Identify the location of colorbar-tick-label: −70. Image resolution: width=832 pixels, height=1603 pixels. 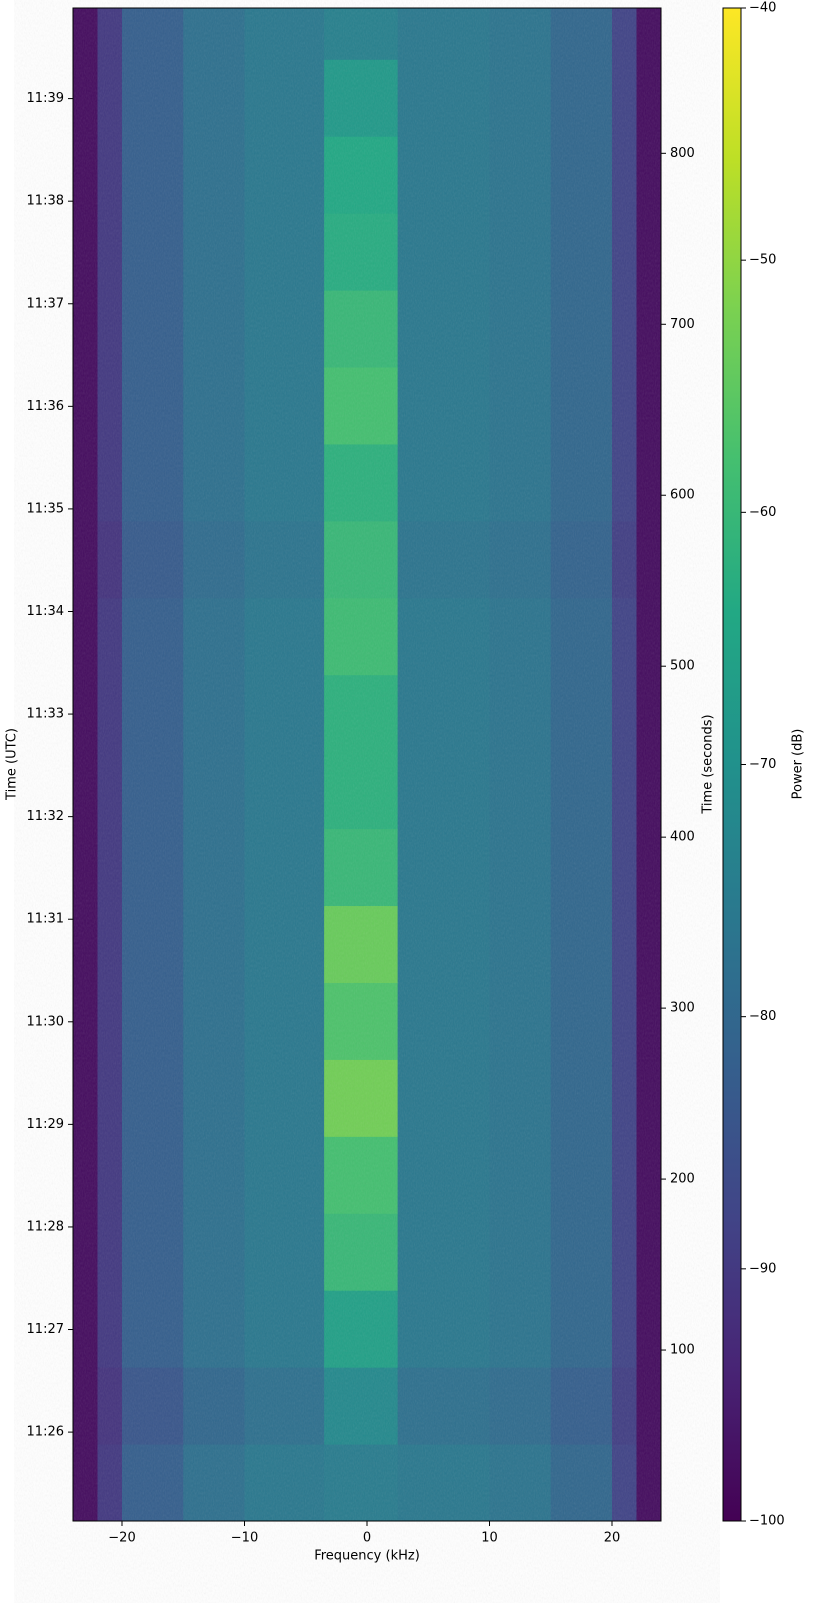
(762, 764).